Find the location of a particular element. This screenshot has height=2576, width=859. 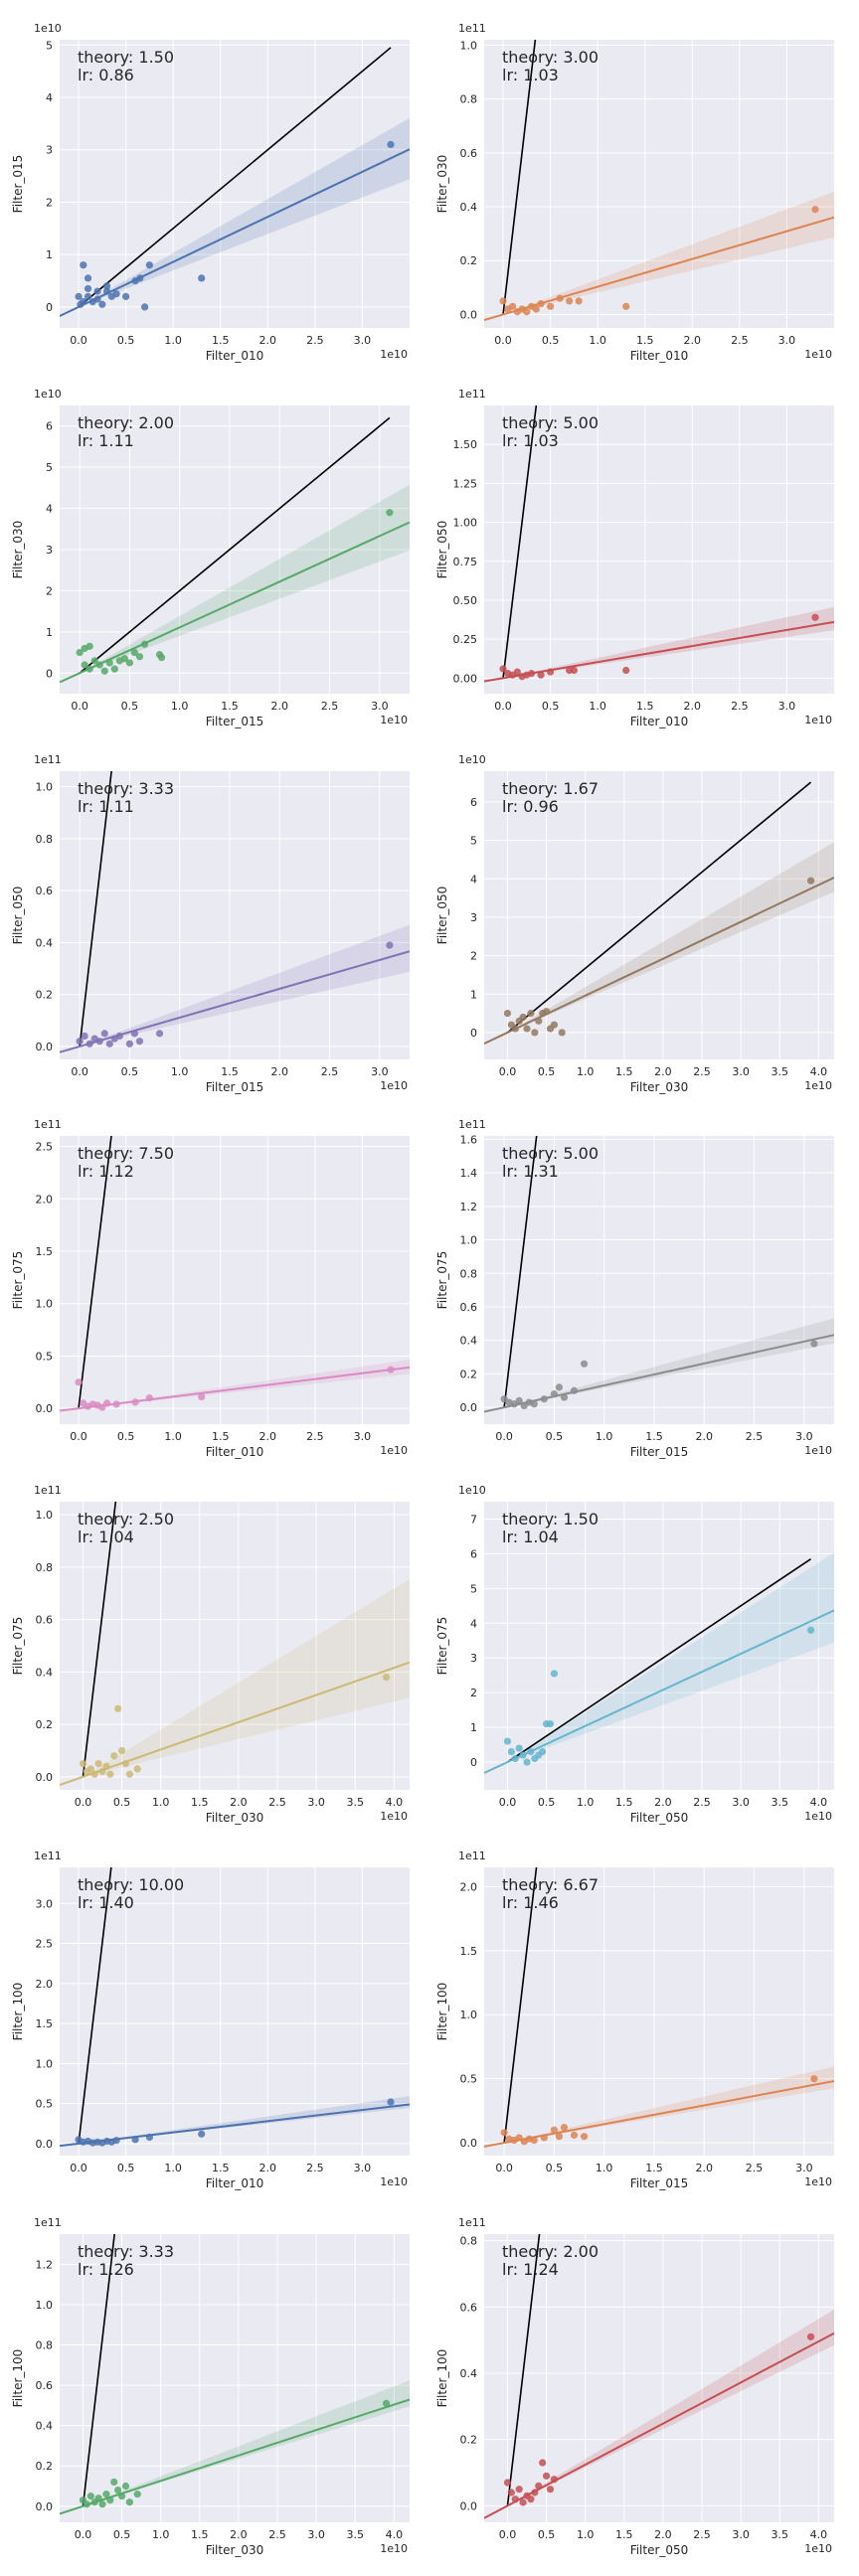

x-axis-label: Filter_050 is located at coordinates (659, 1818).